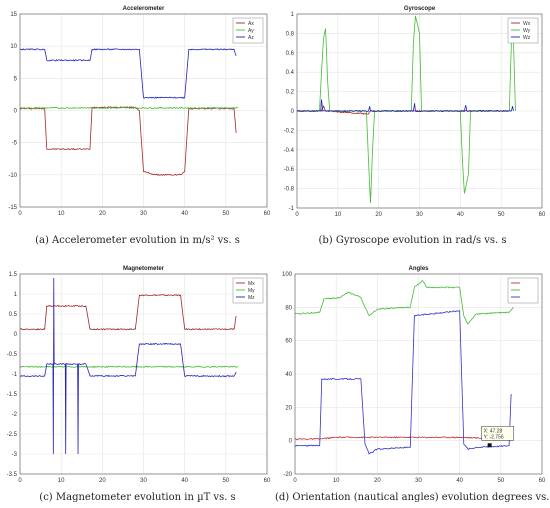 This screenshot has width=550, height=508. I want to click on chart-title: Angles, so click(418, 269).